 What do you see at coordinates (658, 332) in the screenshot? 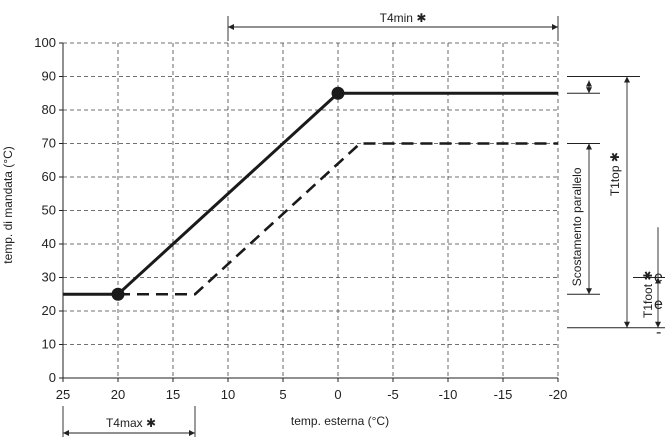
I see `edge-text-3: -` at bounding box center [658, 332].